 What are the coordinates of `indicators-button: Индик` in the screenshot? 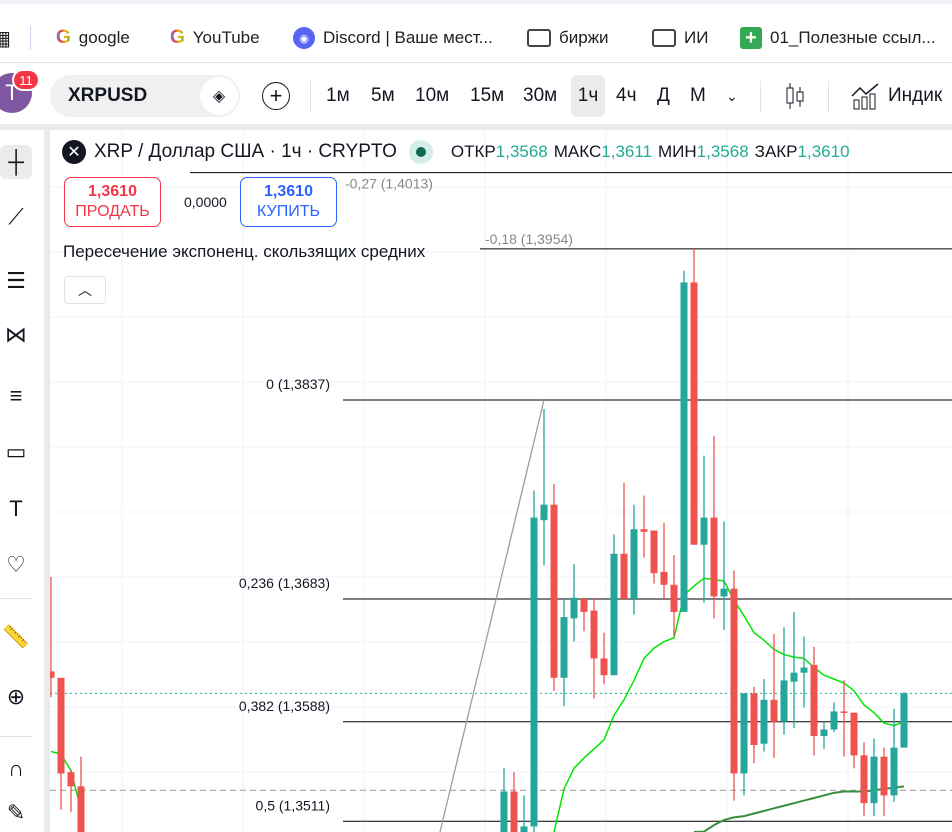 It's located at (896, 96).